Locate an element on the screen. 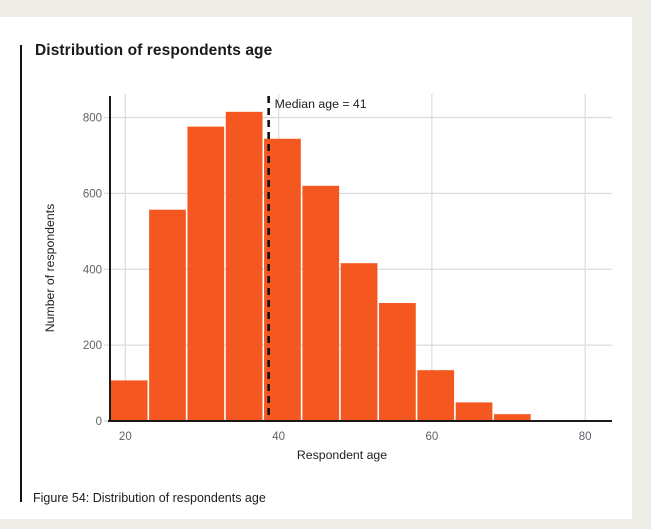  figure-title: Distribution of respondents age is located at coordinates (154, 50).